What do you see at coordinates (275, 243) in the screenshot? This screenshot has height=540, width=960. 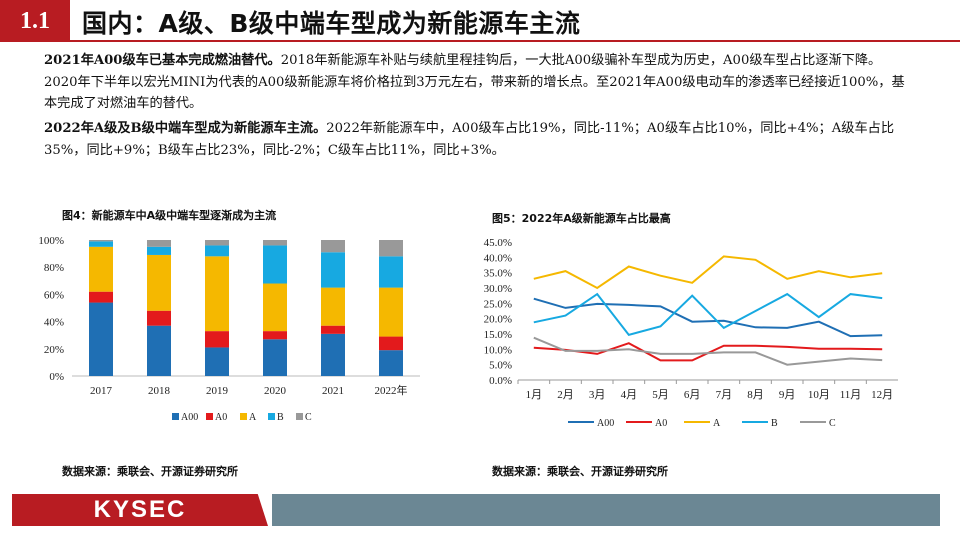 I see `bar-c-2020` at bounding box center [275, 243].